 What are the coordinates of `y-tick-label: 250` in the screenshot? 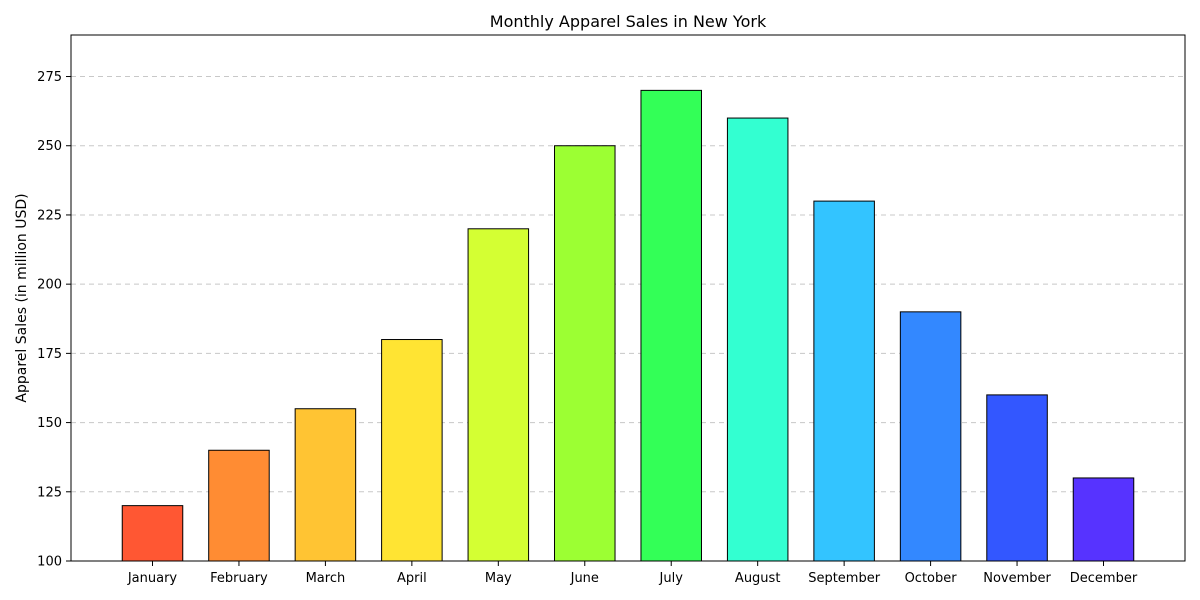 It's located at (49, 146).